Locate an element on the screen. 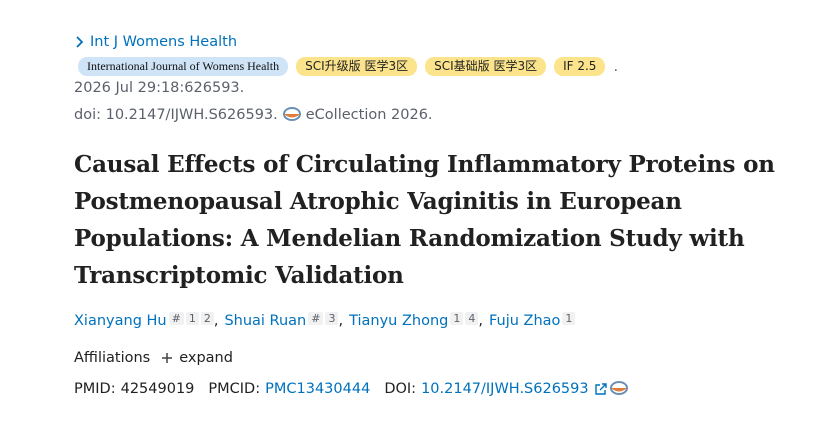 Image resolution: width=824 pixels, height=423 pixels. citation-date: 2026 Jul 29:18:626593. is located at coordinates (159, 88).